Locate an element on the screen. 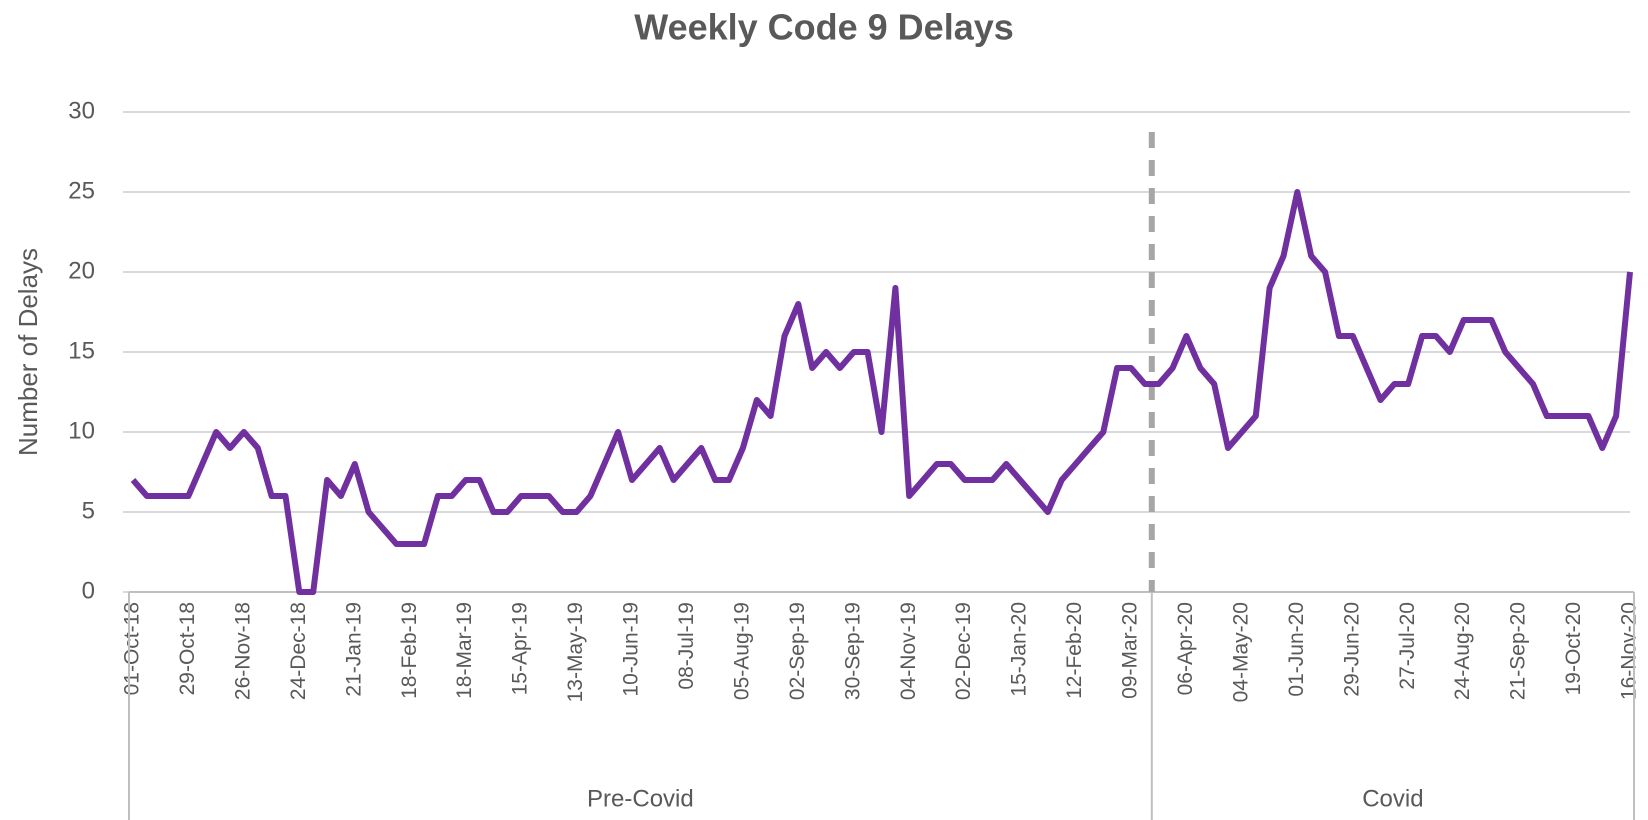 The width and height of the screenshot is (1648, 820). x-tick-label: 24-Dec-18 is located at coordinates (298, 651).